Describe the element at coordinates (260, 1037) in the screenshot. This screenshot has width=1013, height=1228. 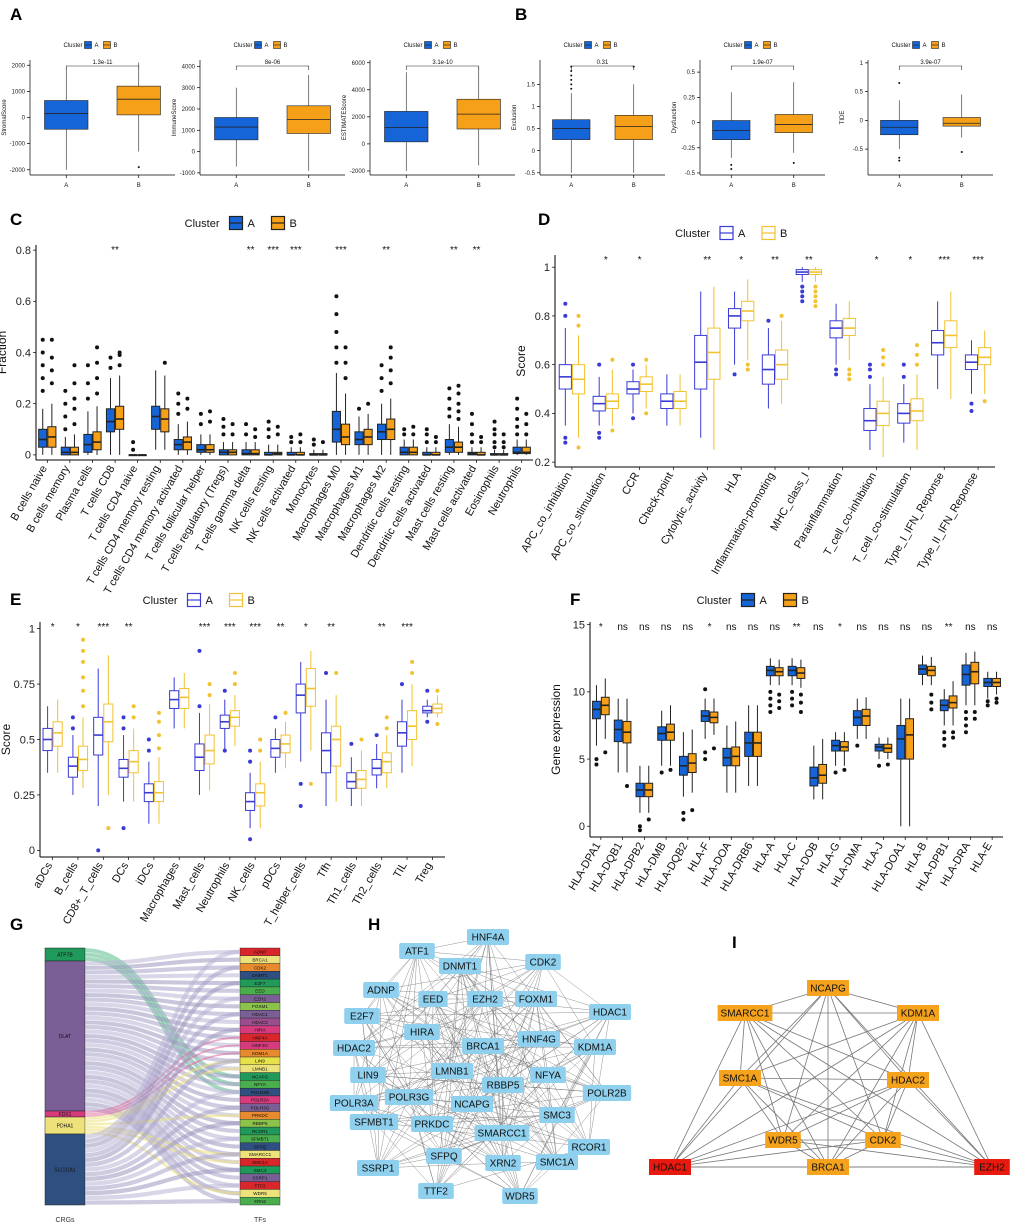
I see `tf-label-HNF4A: HNF4A` at that location.